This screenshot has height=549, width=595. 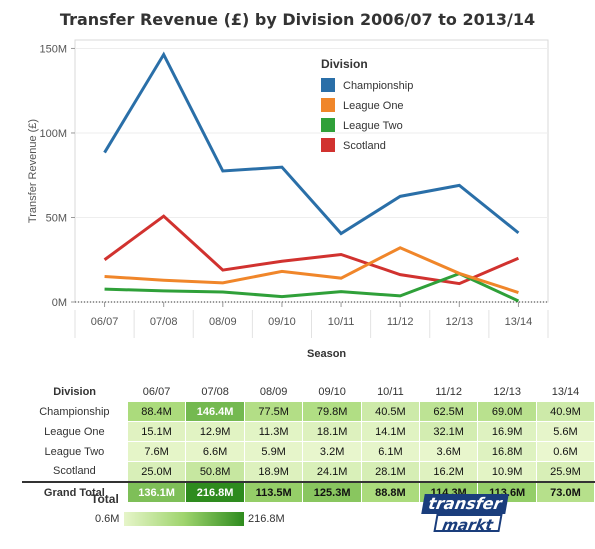 I want to click on column-header: 08/09, so click(x=273, y=391).